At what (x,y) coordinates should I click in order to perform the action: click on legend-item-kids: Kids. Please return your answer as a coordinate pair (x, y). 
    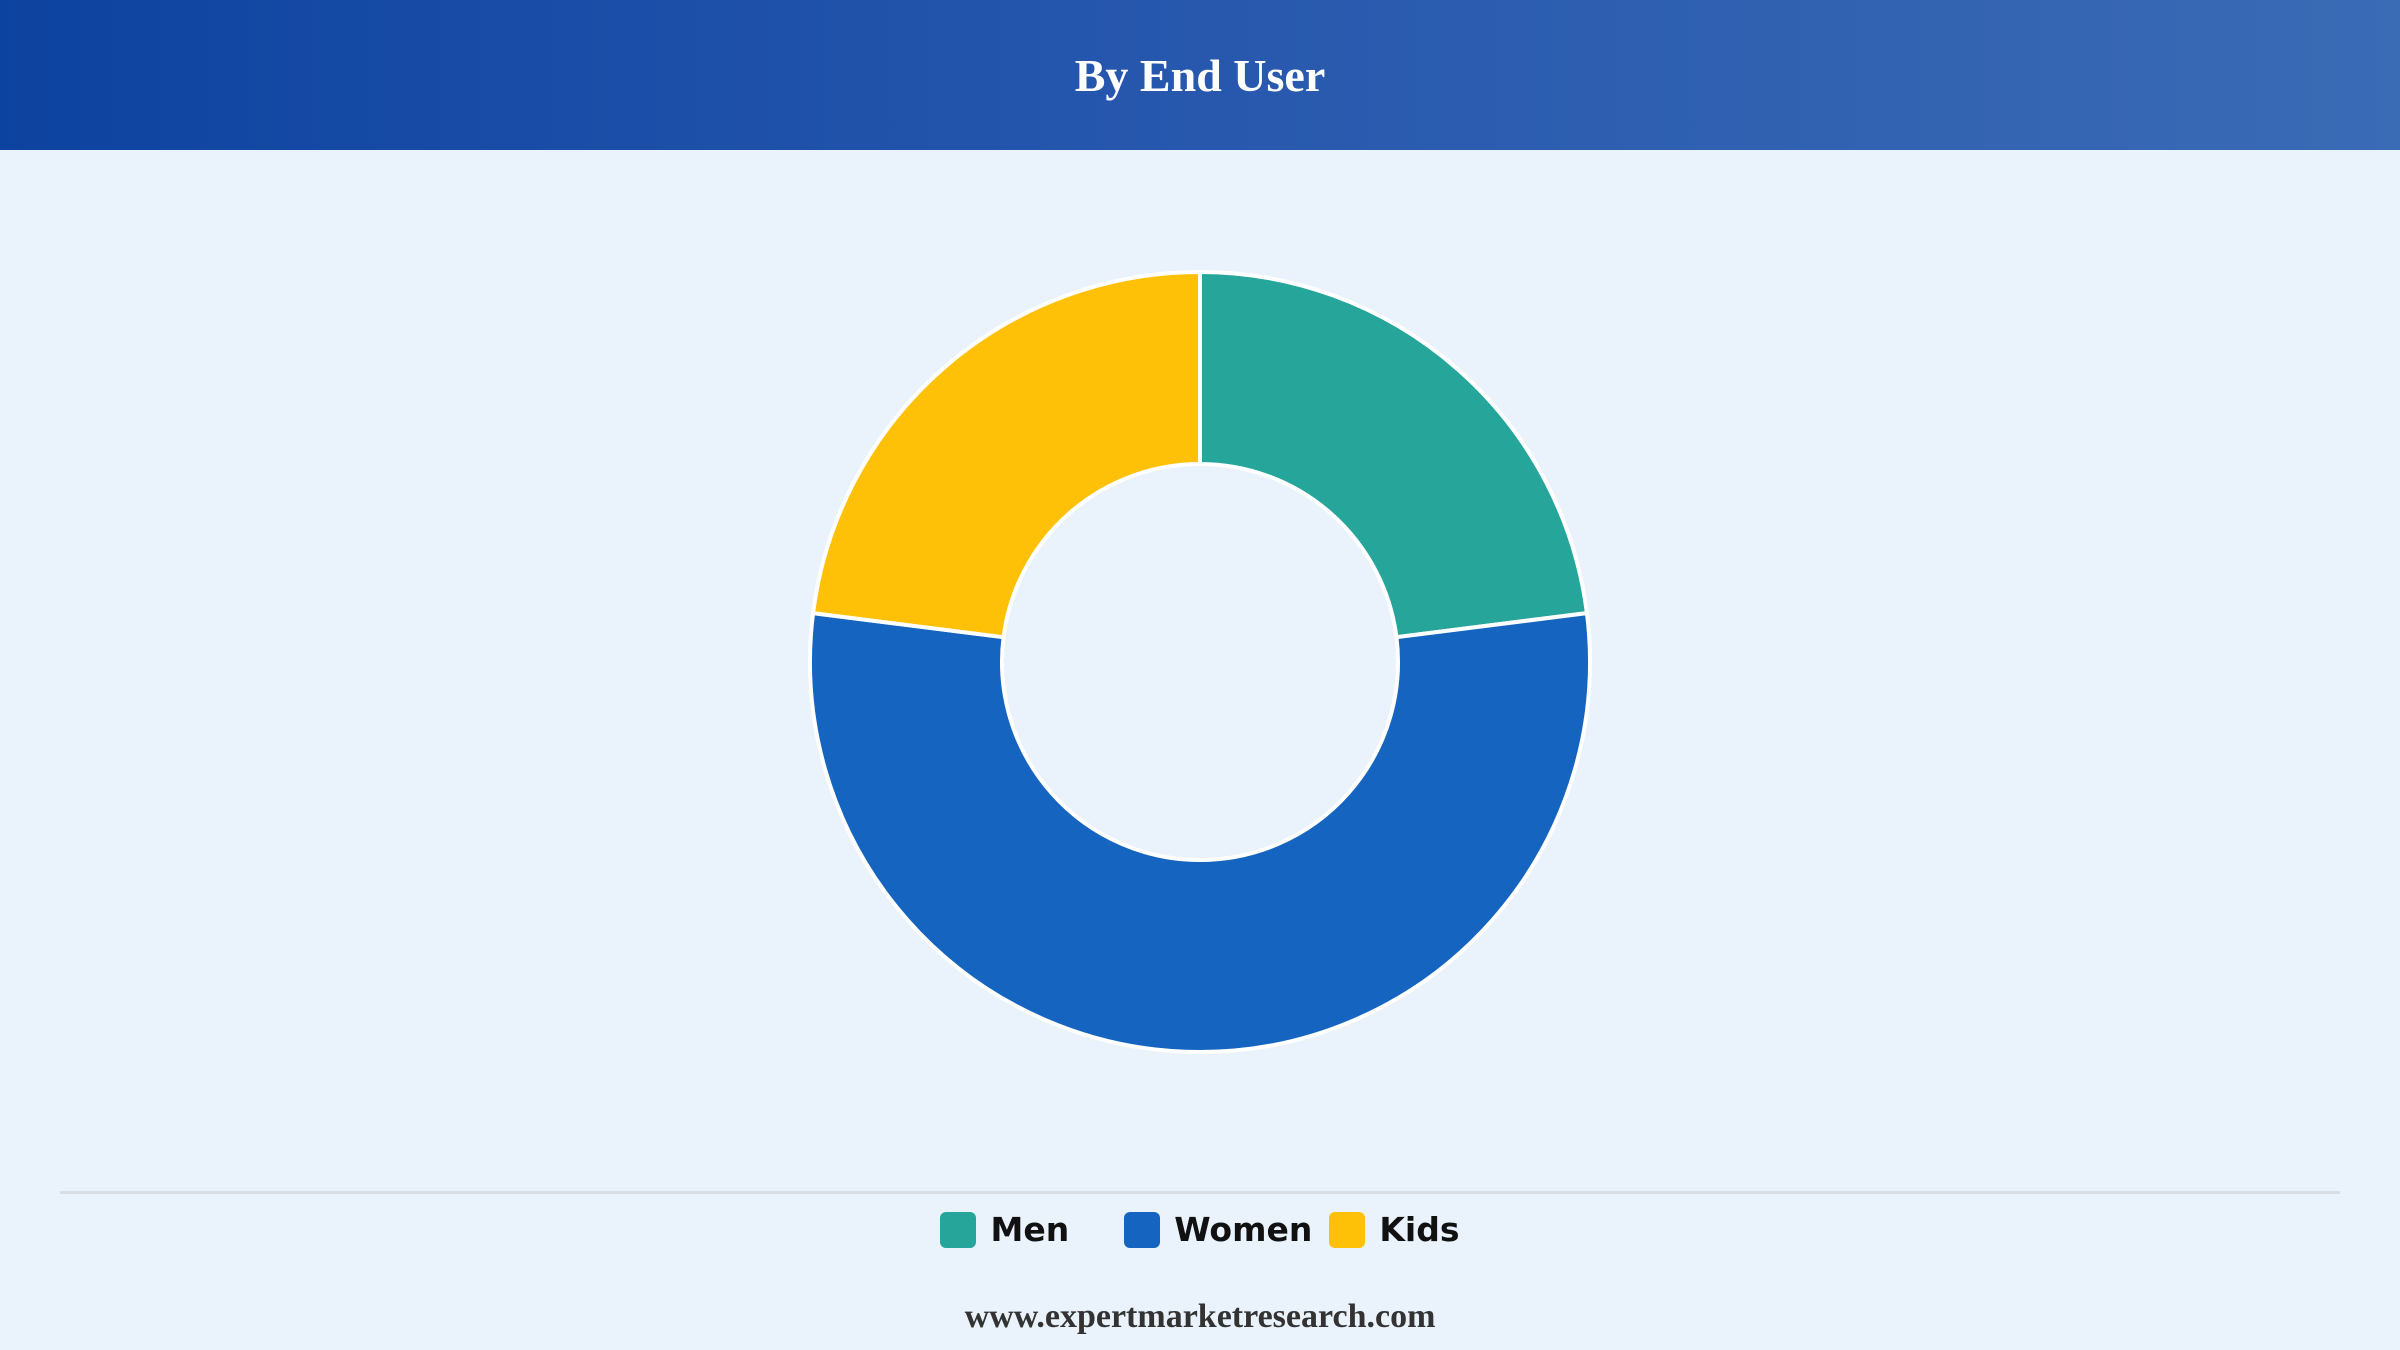
    Looking at the image, I should click on (1394, 1229).